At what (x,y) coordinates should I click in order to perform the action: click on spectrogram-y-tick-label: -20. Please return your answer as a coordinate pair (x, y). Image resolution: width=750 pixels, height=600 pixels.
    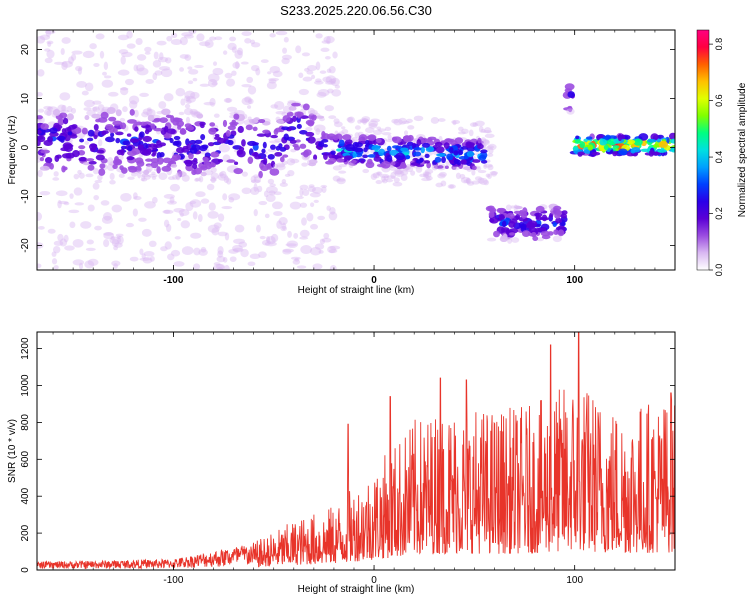
    Looking at the image, I should click on (25, 245).